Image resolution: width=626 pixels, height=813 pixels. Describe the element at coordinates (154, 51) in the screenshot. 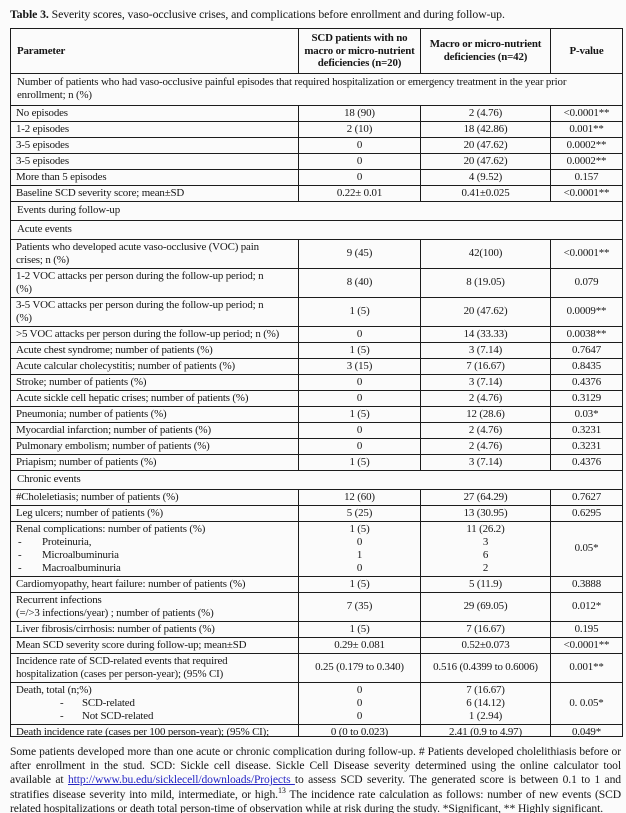

I see `col-header-parameter: Parameter` at that location.